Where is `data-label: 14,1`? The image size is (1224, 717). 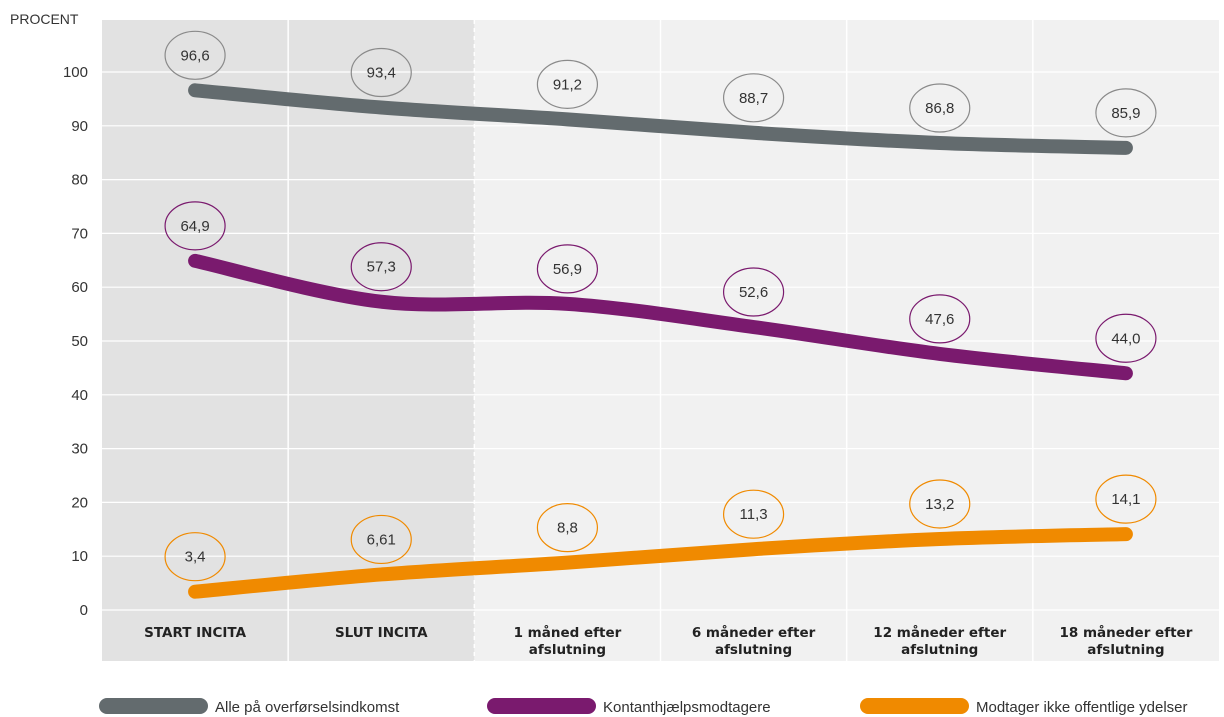
data-label: 14,1 is located at coordinates (1125, 499).